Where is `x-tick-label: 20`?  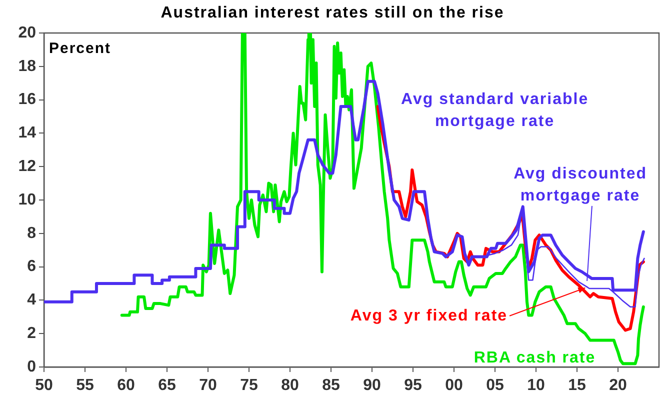
x-tick-label: 20 is located at coordinates (618, 385).